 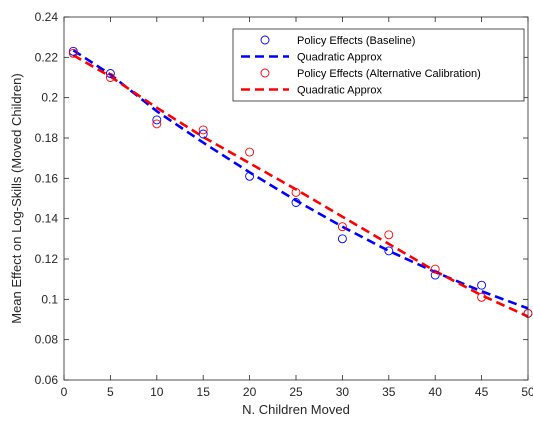 What do you see at coordinates (436, 392) in the screenshot?
I see `x-tick-label: 40` at bounding box center [436, 392].